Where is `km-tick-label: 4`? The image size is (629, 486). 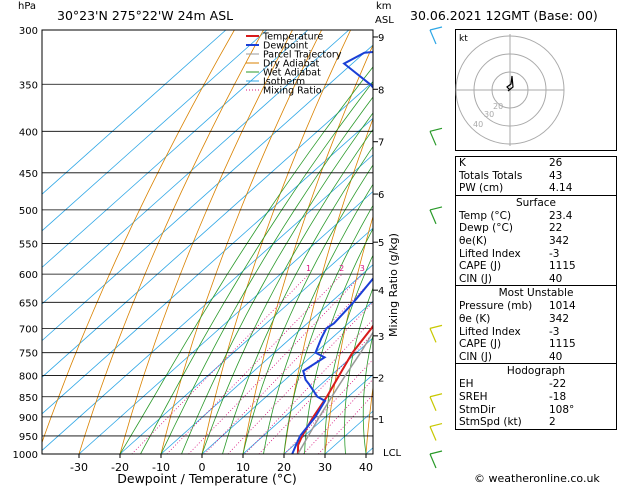
km-tick-label: 4 is located at coordinates (381, 291).